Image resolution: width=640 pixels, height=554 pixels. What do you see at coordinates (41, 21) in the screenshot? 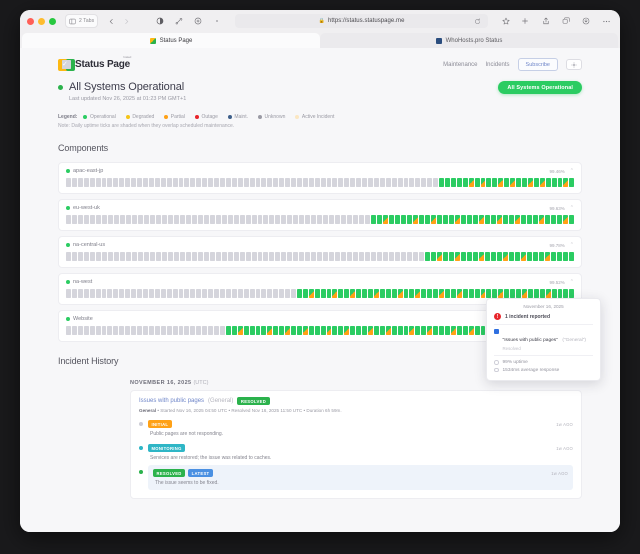
I see `minimize-window-button` at bounding box center [41, 21].